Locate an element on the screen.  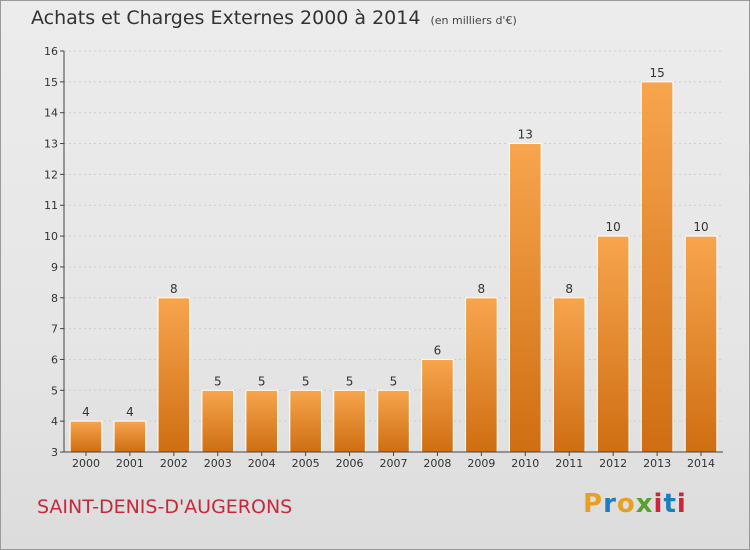
data-label: 6 is located at coordinates (438, 350).